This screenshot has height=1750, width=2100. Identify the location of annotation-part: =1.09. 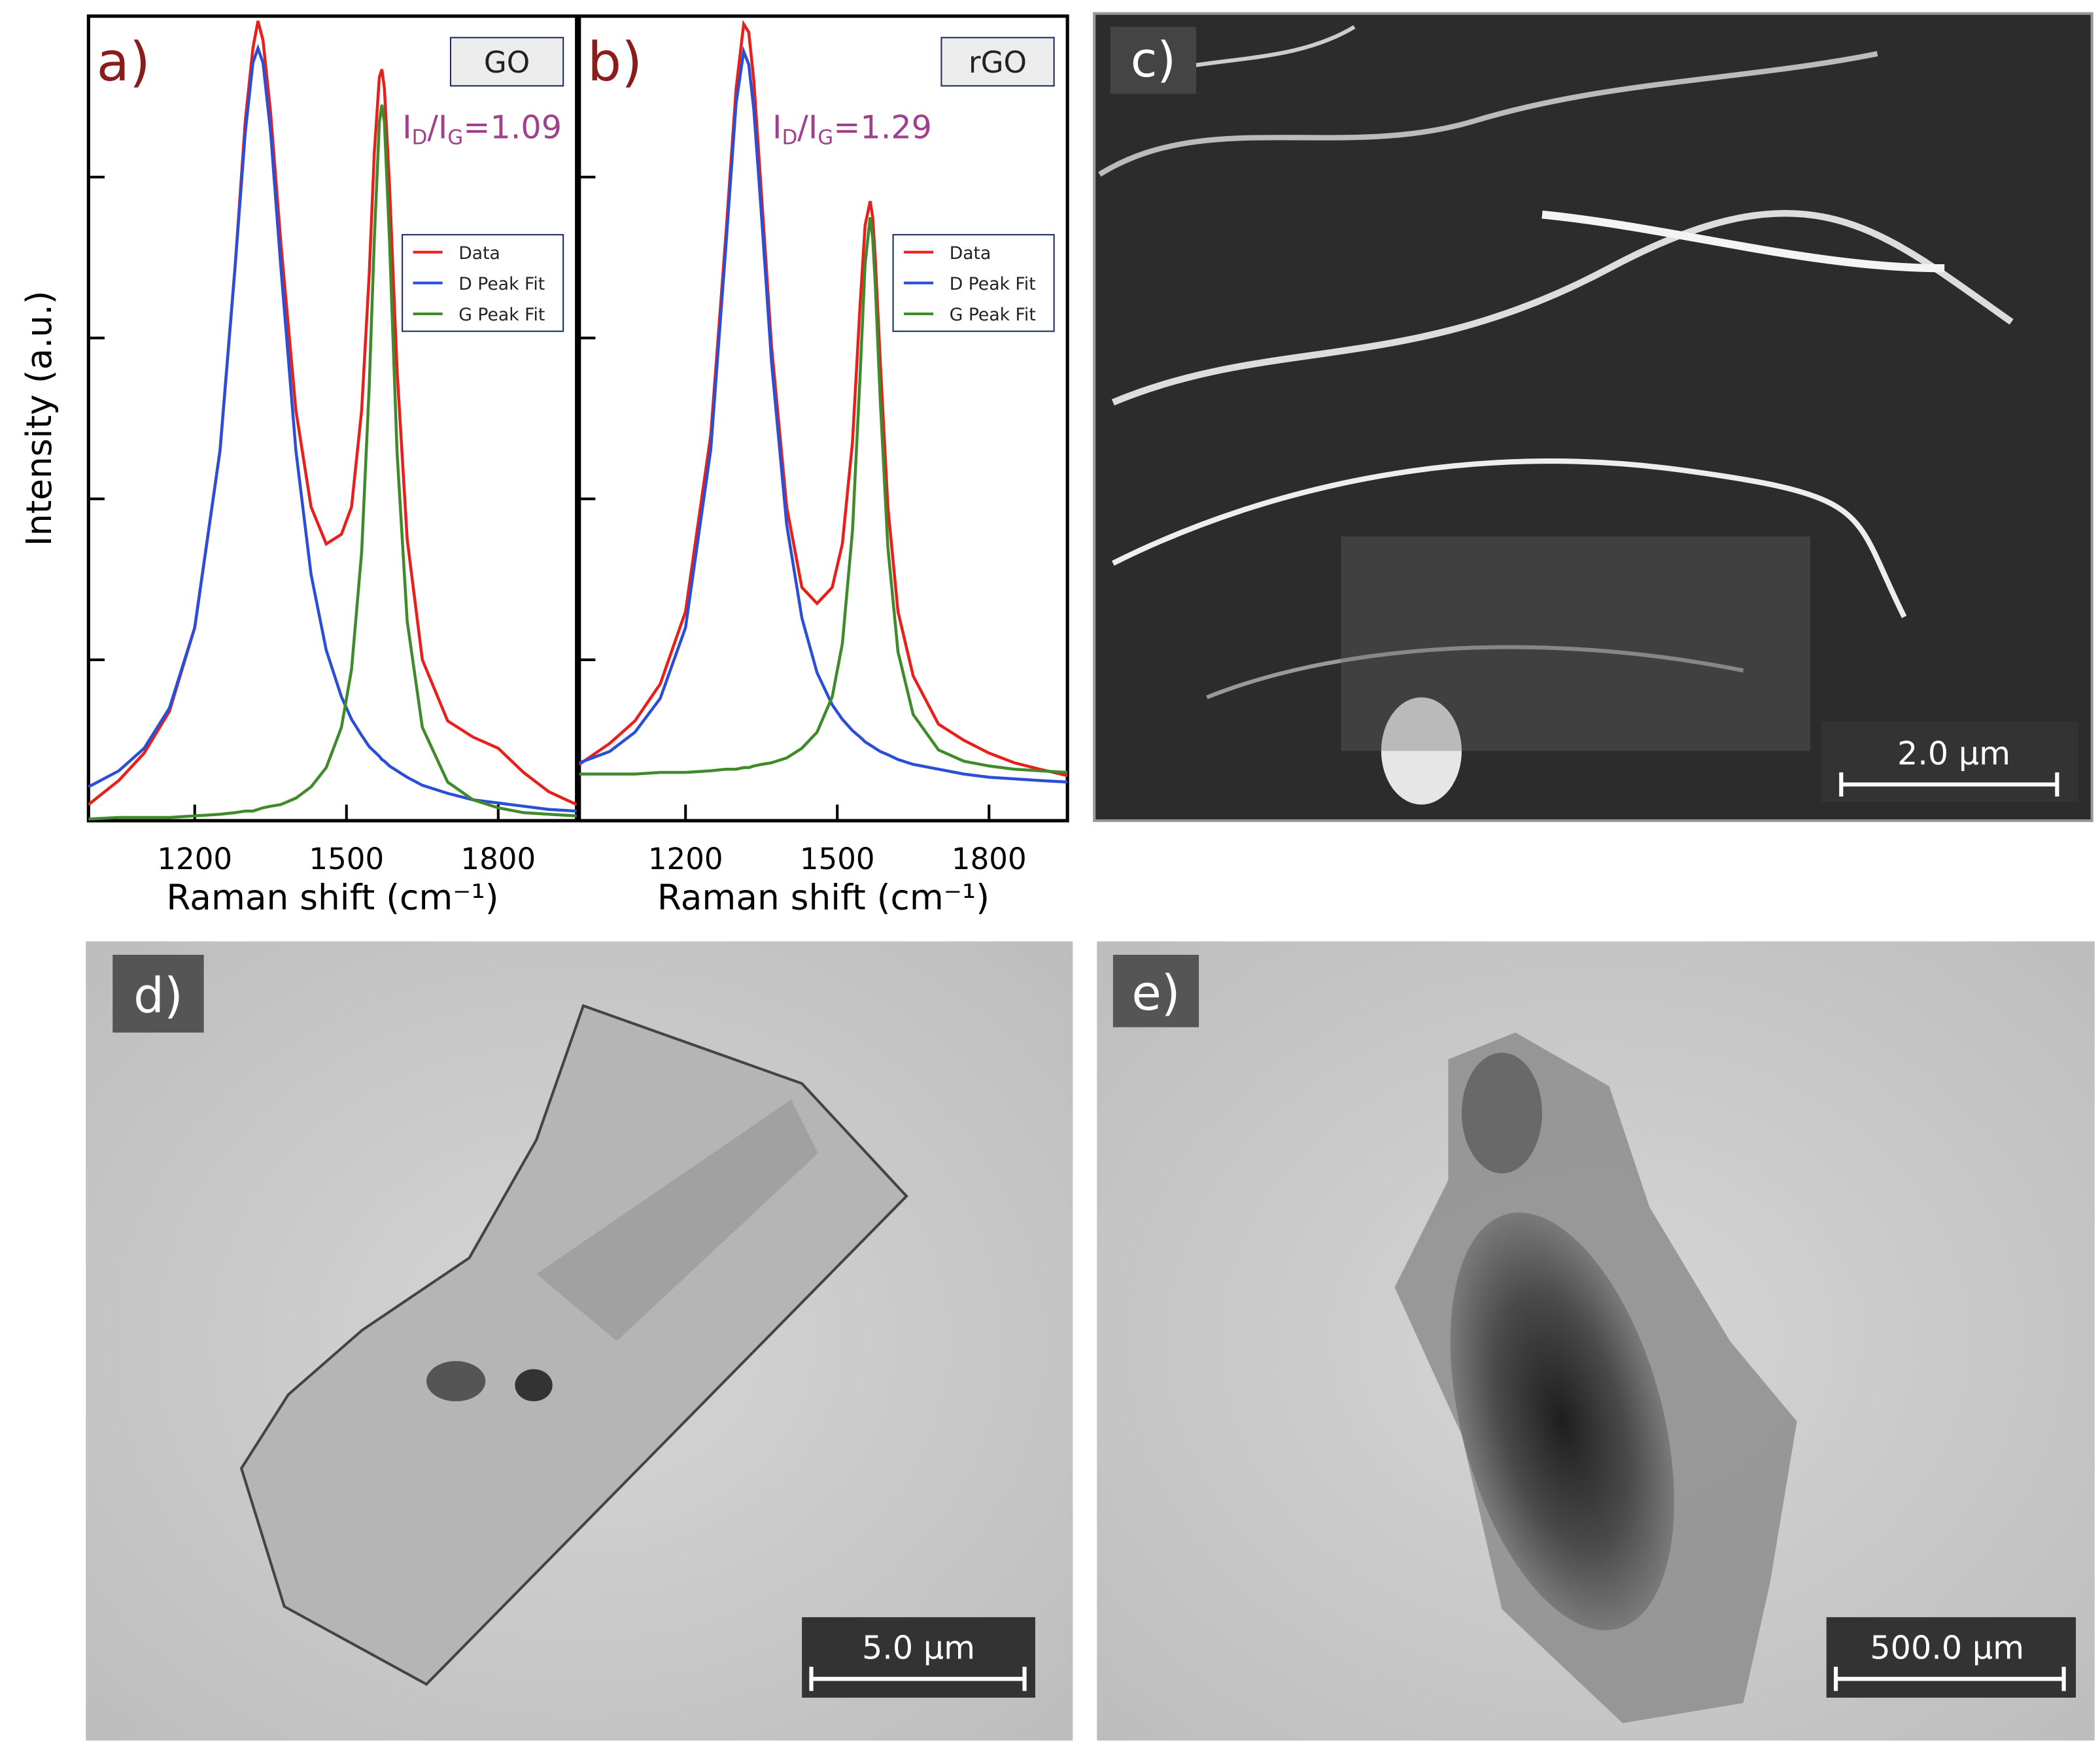
(512, 127).